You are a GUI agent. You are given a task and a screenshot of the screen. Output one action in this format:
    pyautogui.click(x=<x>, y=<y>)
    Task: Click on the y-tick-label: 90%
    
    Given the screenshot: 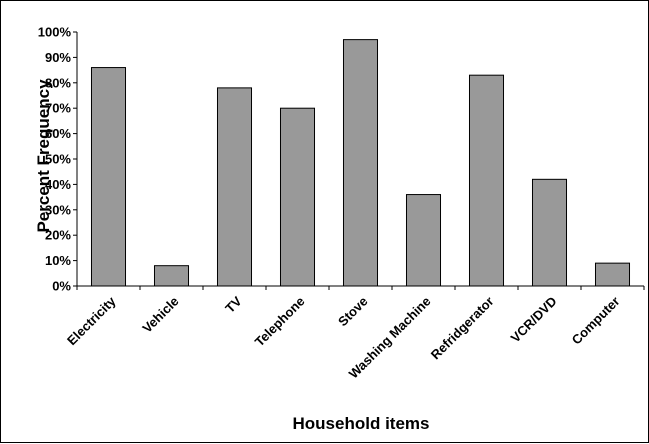 What is the action you would take?
    pyautogui.click(x=58, y=57)
    